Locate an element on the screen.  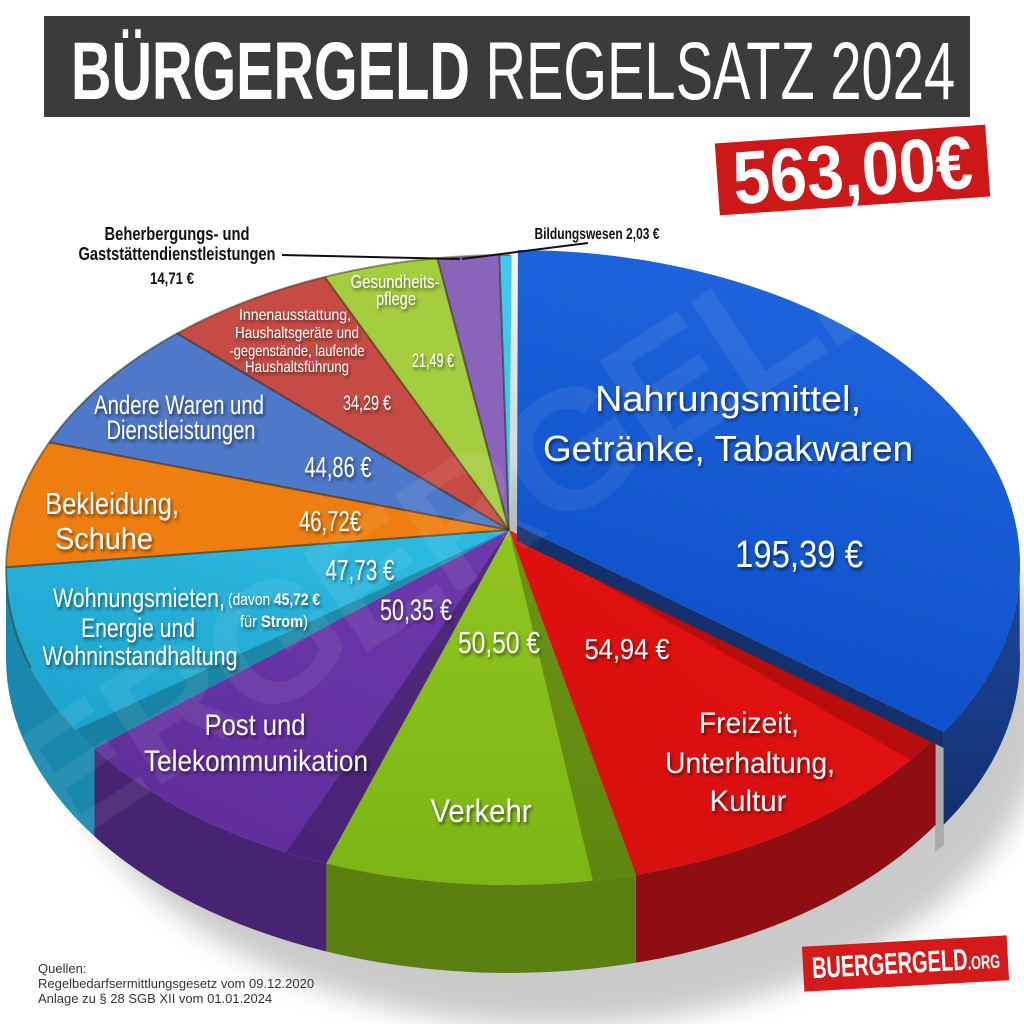
svg-text: 50,50 € is located at coordinates (499, 642).